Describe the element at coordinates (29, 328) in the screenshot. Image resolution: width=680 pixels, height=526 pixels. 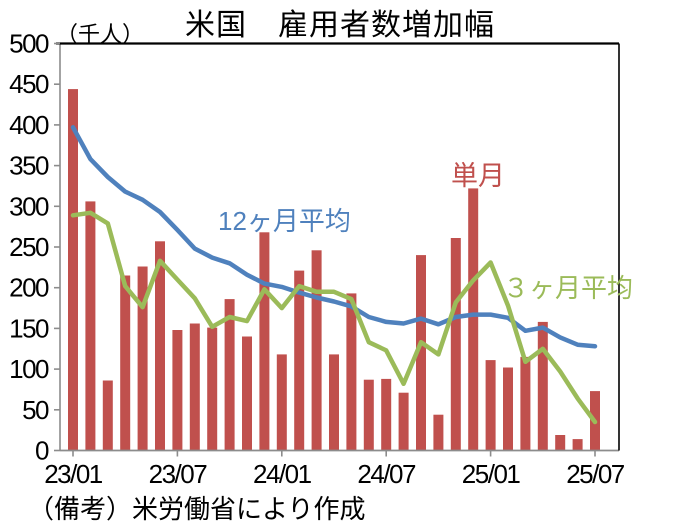
I see `y-tick-label: 150` at that location.